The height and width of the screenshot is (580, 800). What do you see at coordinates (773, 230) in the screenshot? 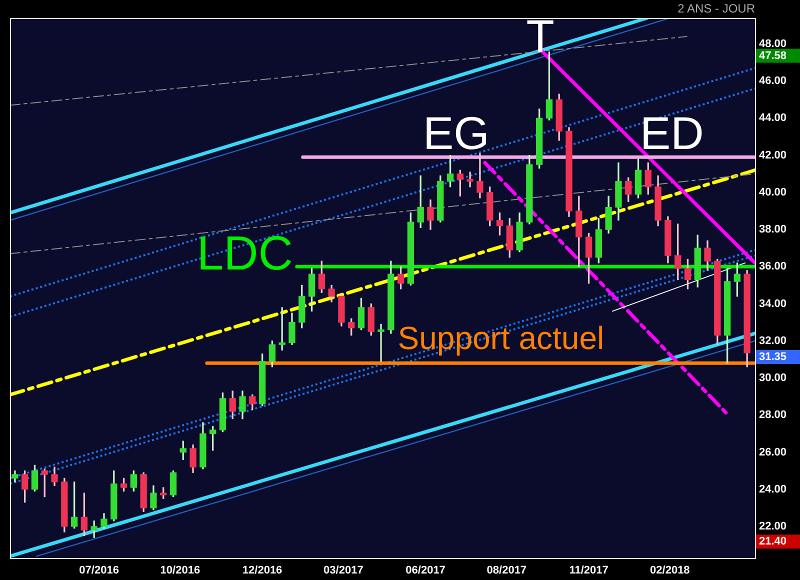
I see `y-tick-label: 38.00` at bounding box center [773, 230].